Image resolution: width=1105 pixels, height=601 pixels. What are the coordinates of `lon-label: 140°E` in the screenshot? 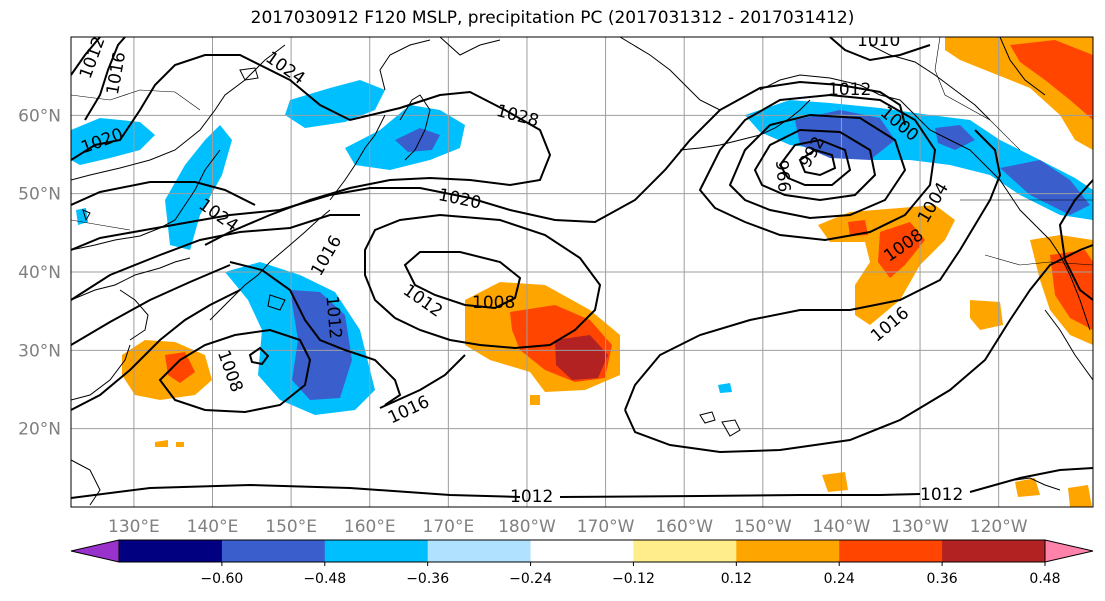 It's located at (213, 527).